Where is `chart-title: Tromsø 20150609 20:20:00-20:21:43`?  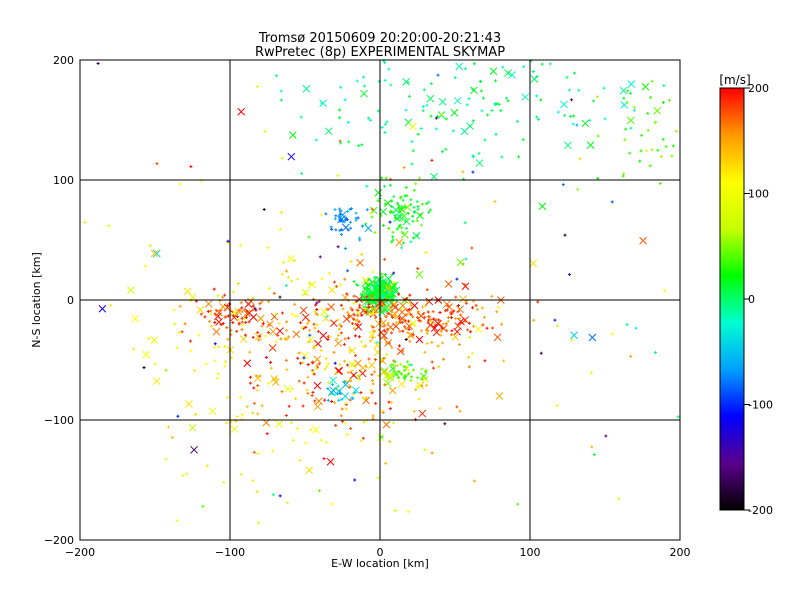 chart-title: Tromsø 20150609 20:20:00-20:21:43 is located at coordinates (379, 38).